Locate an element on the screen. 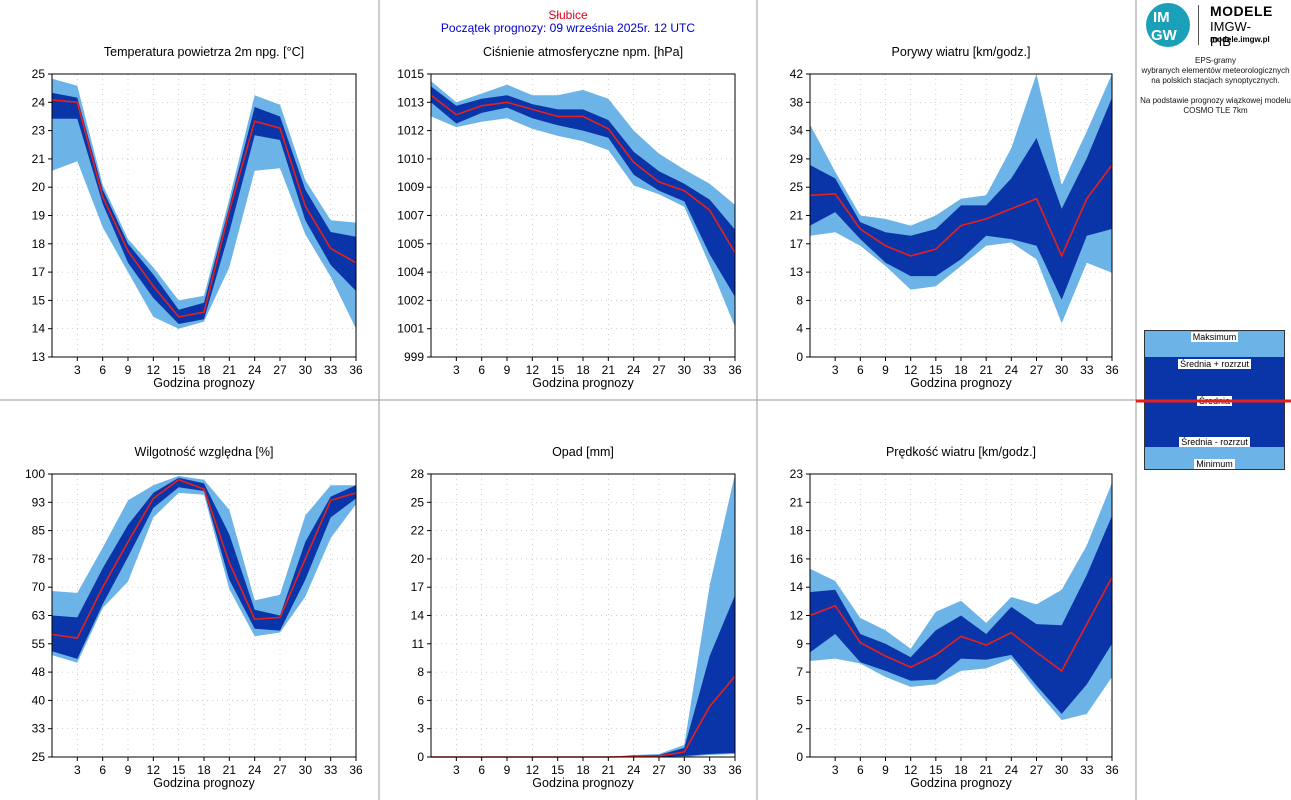  y-tick-label: 23 is located at coordinates (797, 474).